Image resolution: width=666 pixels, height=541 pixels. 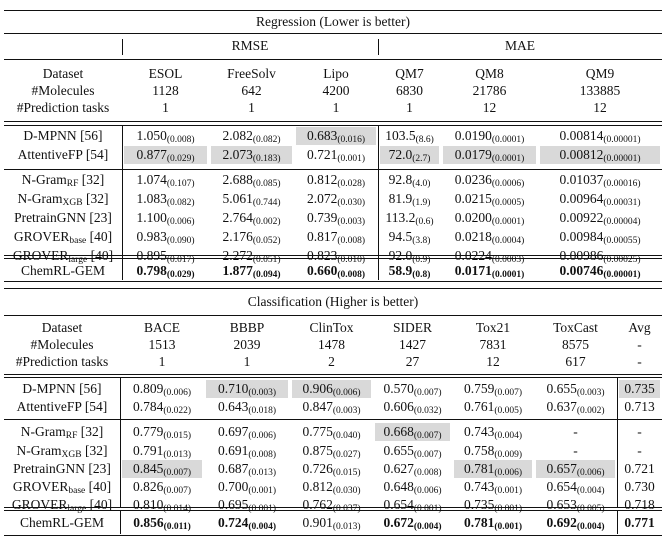 What do you see at coordinates (97, 198) in the screenshot?
I see `method-reference: [32]` at bounding box center [97, 198].